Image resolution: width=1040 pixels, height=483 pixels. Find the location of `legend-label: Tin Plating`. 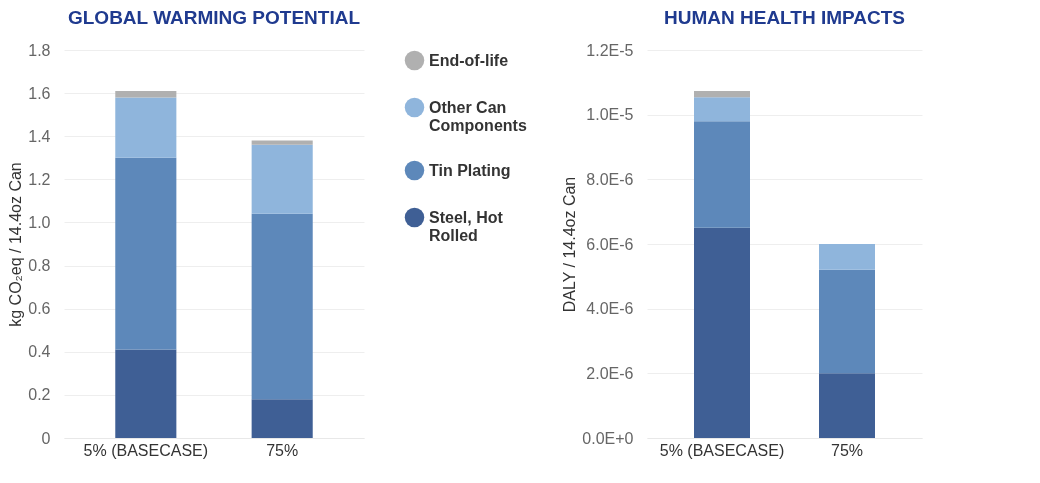

legend-label: Tin Plating is located at coordinates (470, 170).